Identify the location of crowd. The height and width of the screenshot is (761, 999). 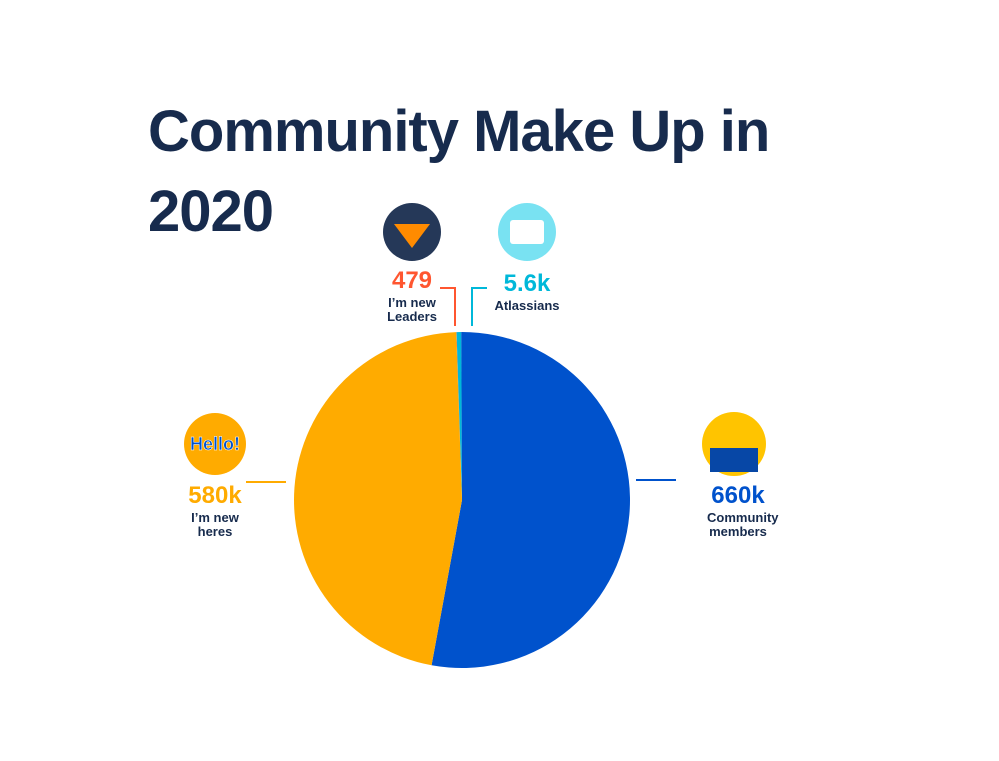
(734, 460).